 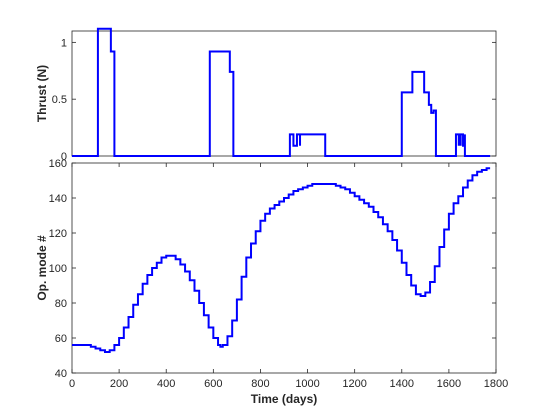 I want to click on x-tick-label: 1400, so click(x=402, y=384).